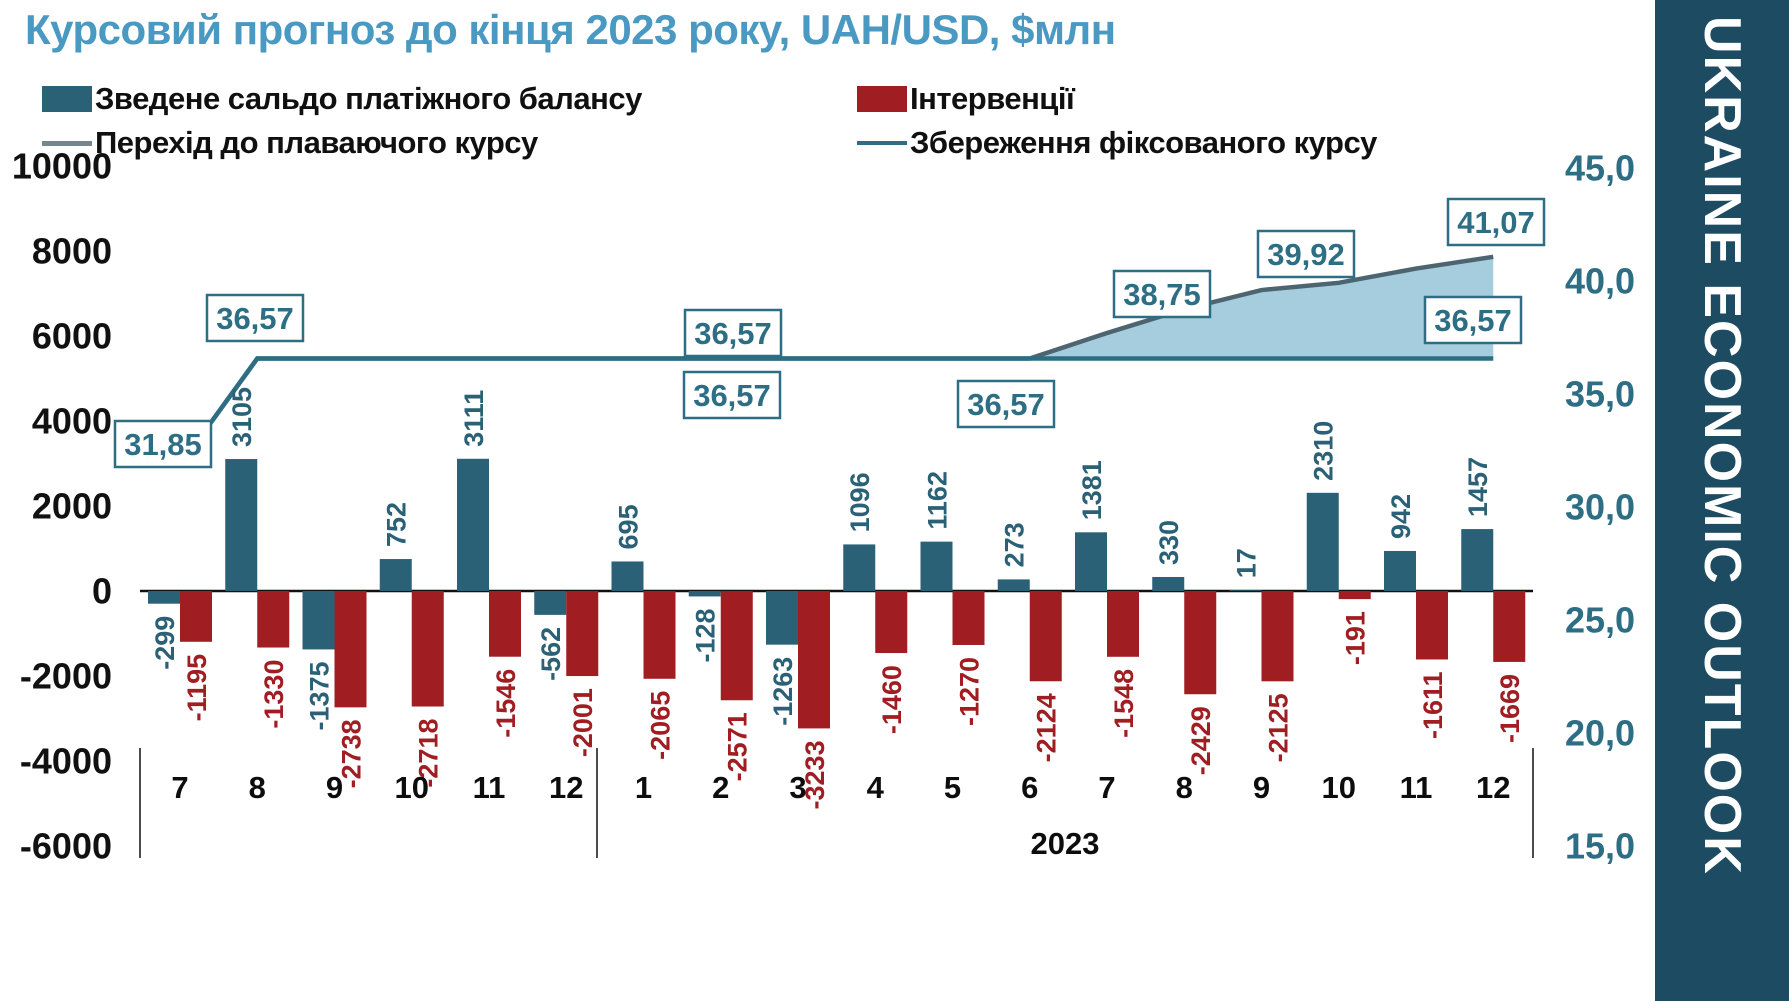 This screenshot has height=1001, width=1789. Describe the element at coordinates (62, 166) in the screenshot. I see `left-axis-tick-label: 10000` at that location.